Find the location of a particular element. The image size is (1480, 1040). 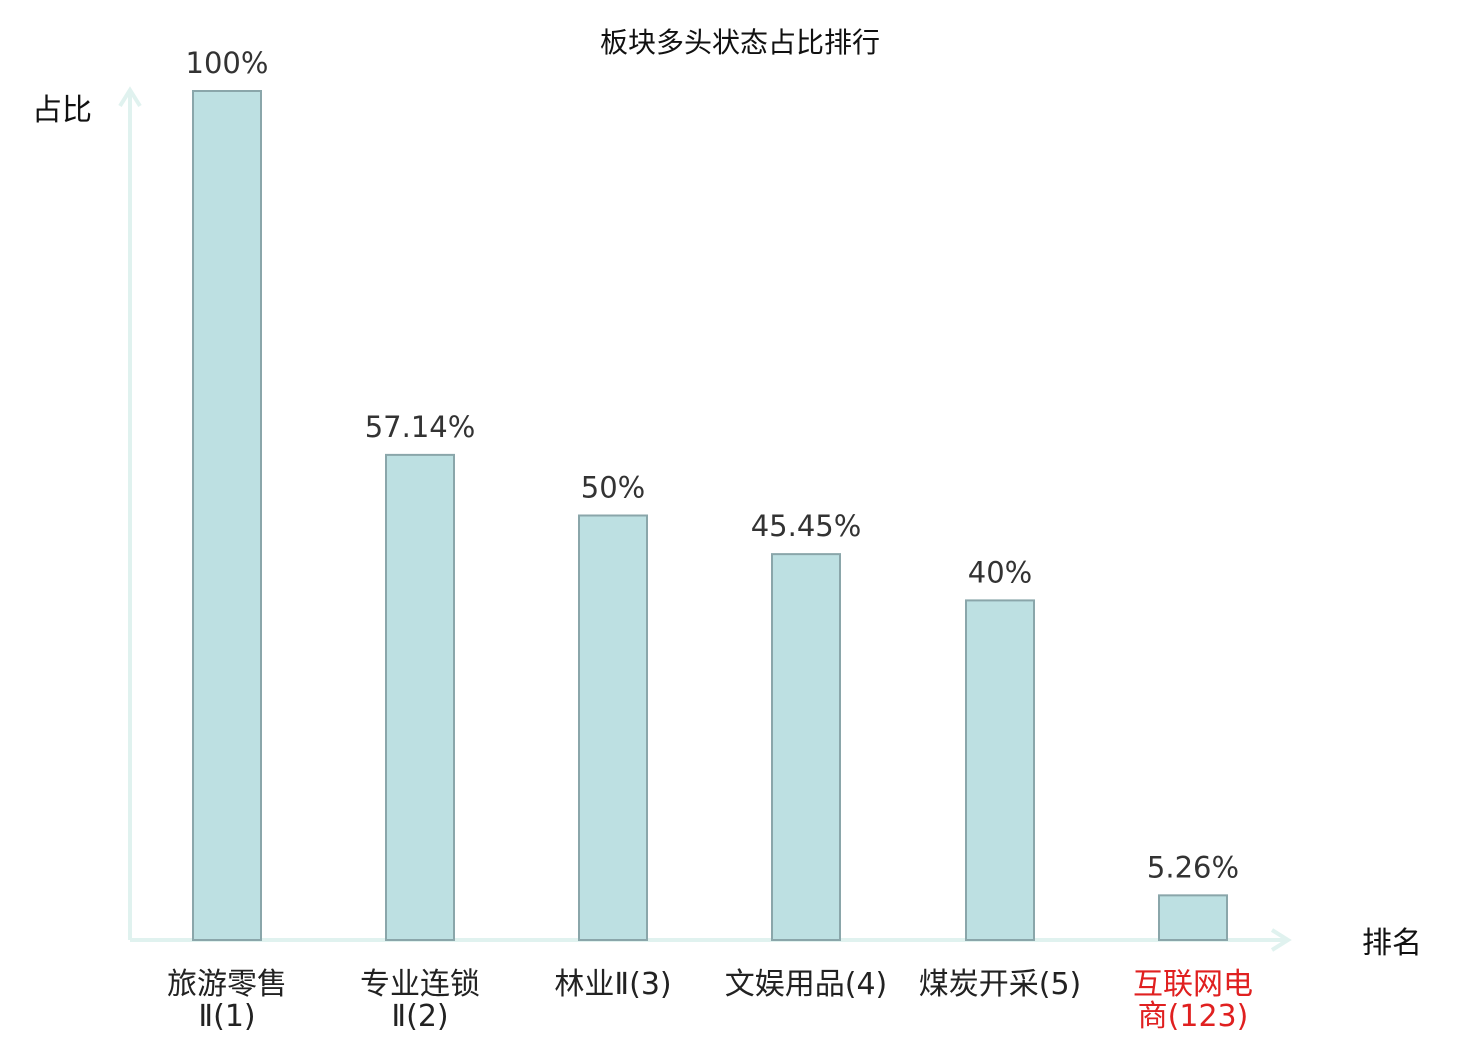

x-axis-arrow-icon is located at coordinates (1281, 940).